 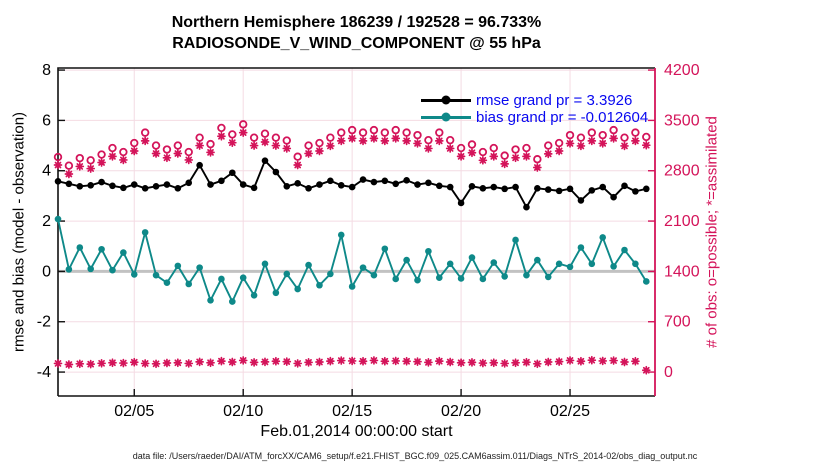 I want to click on svg-text: 8, so click(x=46, y=70).